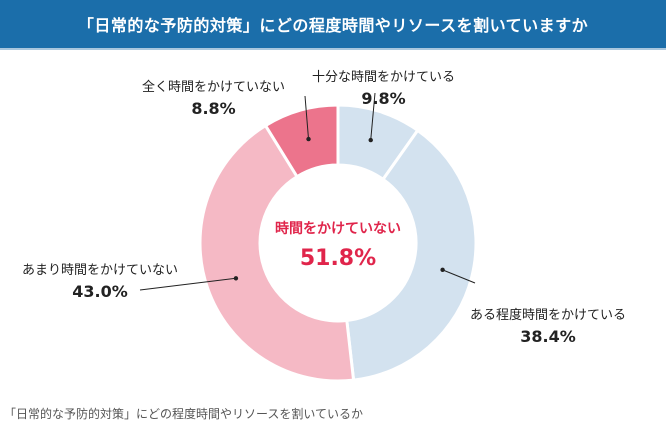 The image size is (666, 431). What do you see at coordinates (184, 414) in the screenshot?
I see `caption: 「日常的な予防的対策」にどの程度時間やリソースを割いているか` at bounding box center [184, 414].